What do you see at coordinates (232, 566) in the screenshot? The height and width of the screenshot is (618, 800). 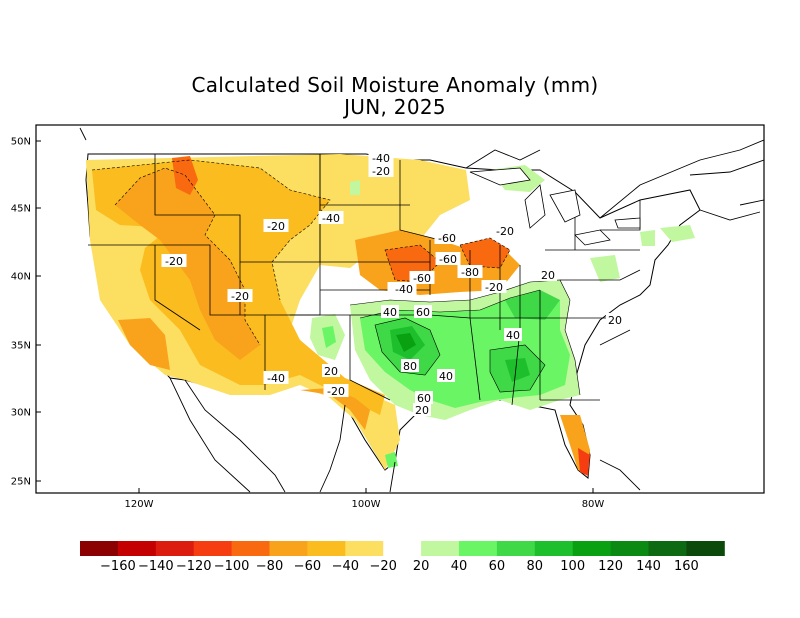 I see `colorbar-label: −100` at bounding box center [232, 566].